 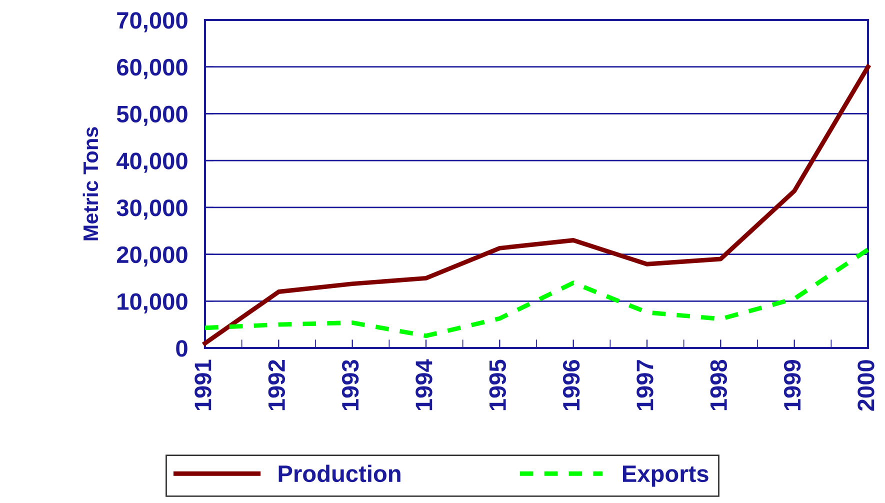 I want to click on x-tick-label: 1992, so click(x=277, y=385).